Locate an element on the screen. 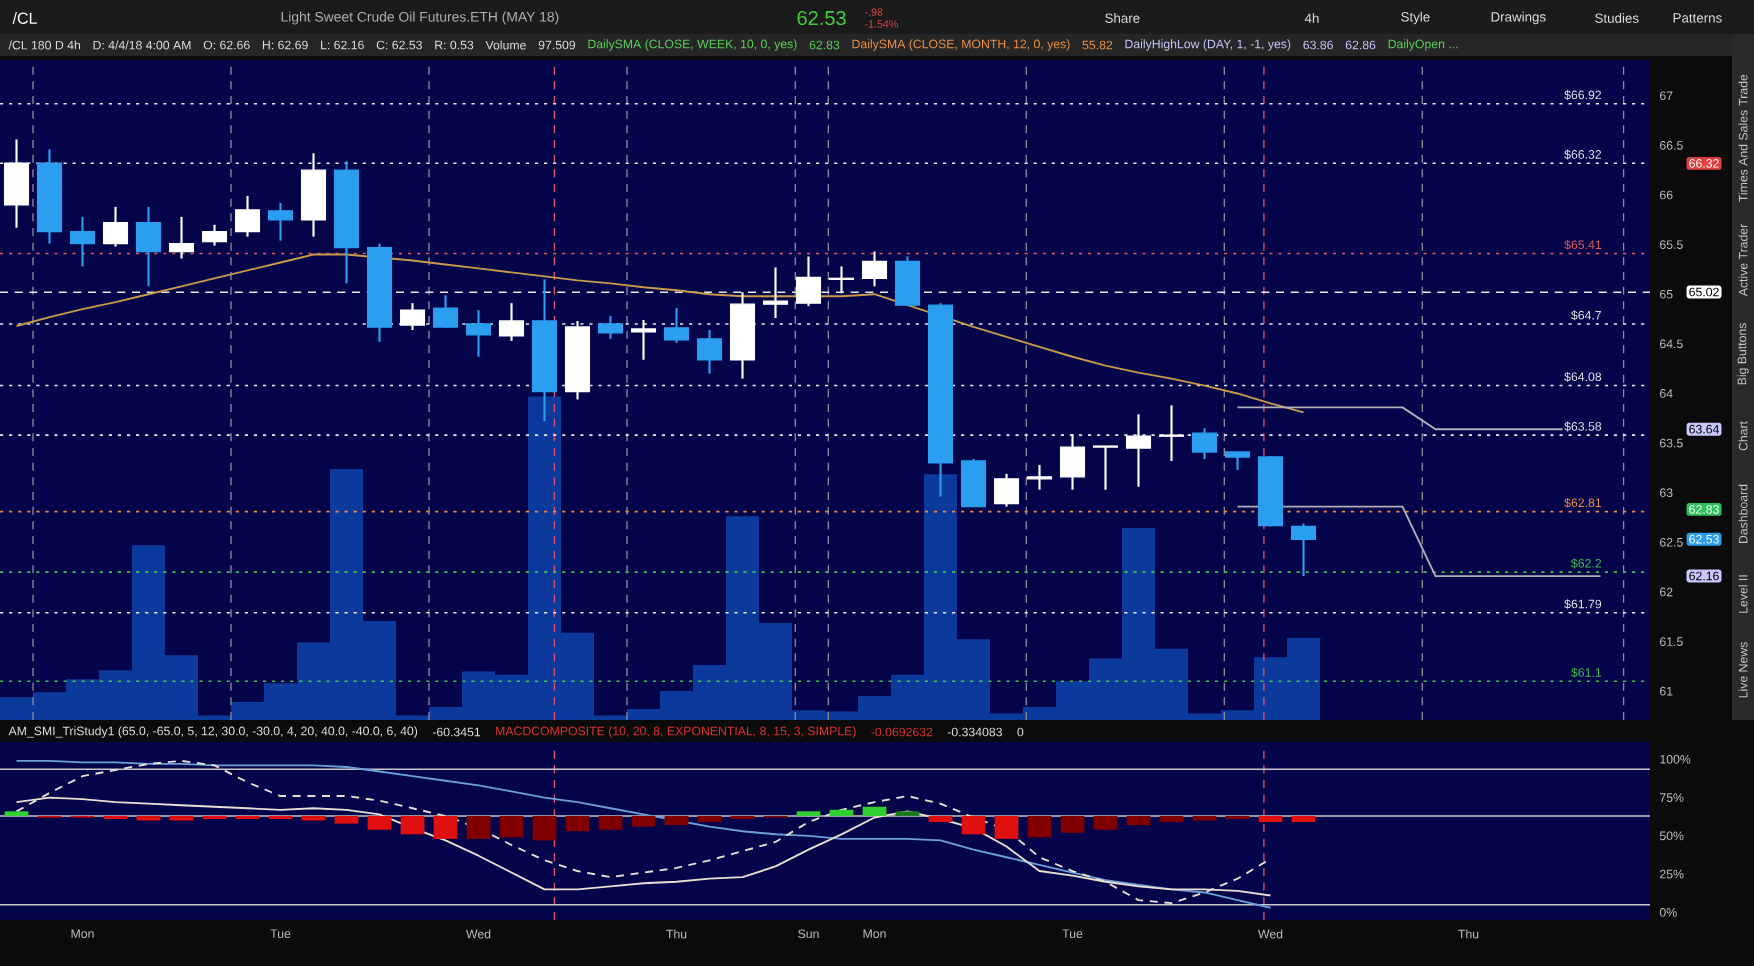 This screenshot has height=966, width=1754. text: /CL is located at coordinates (24, 18).